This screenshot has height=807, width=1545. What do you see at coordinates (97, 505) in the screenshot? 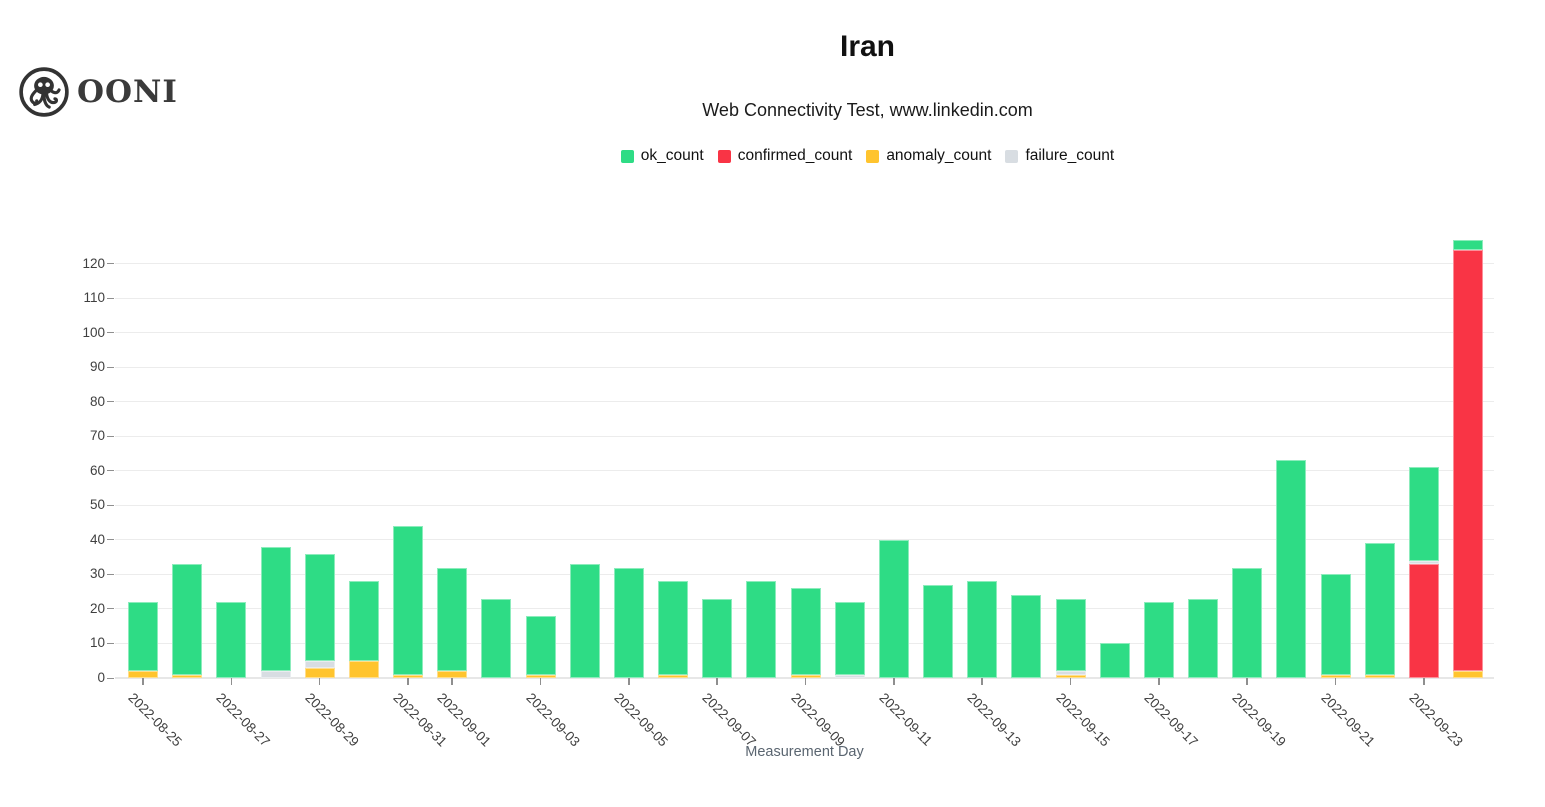
I see `y-tick-label-50: 50` at bounding box center [97, 505].